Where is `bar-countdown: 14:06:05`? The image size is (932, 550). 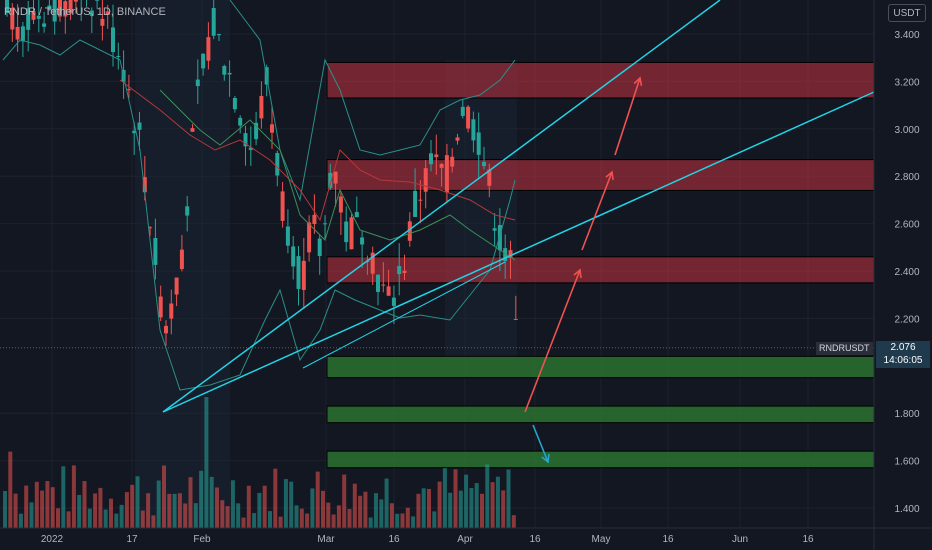 bar-countdown: 14:06:05 is located at coordinates (903, 360).